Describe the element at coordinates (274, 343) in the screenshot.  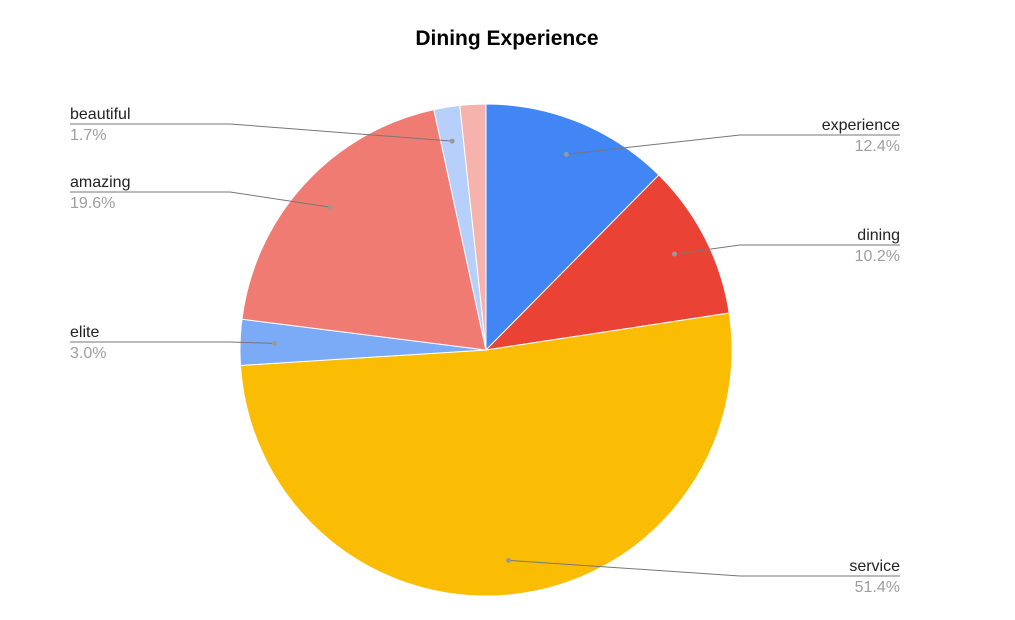
I see `leader-dot-elite` at that location.